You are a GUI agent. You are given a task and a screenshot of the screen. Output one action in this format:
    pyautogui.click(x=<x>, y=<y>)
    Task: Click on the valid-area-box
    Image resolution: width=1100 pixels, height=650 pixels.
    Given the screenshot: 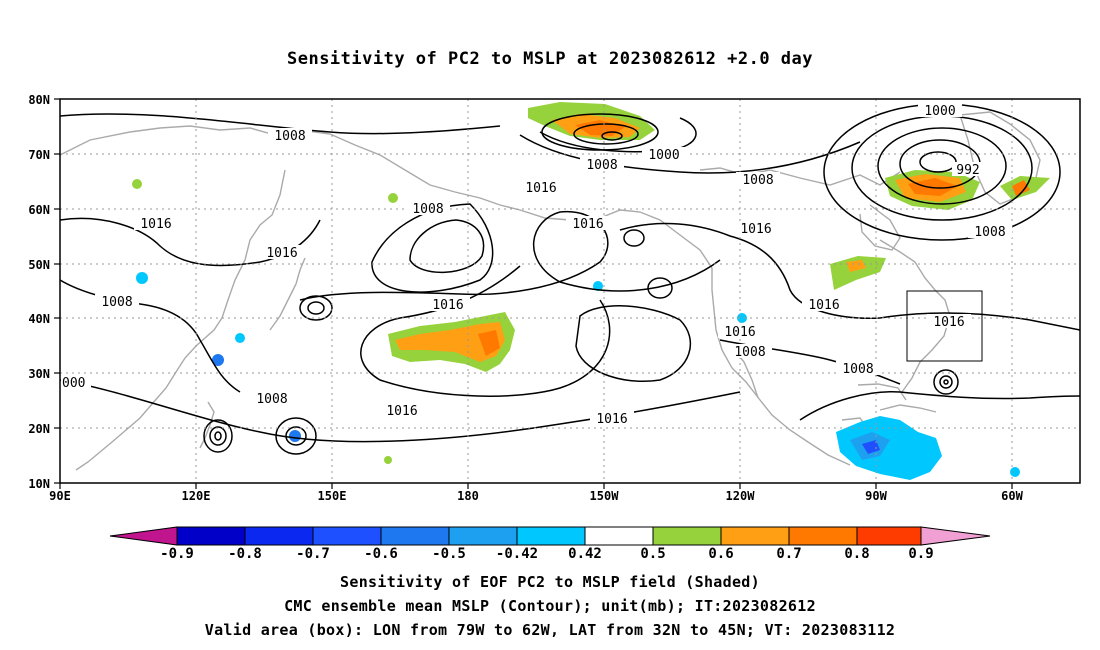 What is the action you would take?
    pyautogui.click(x=944, y=326)
    